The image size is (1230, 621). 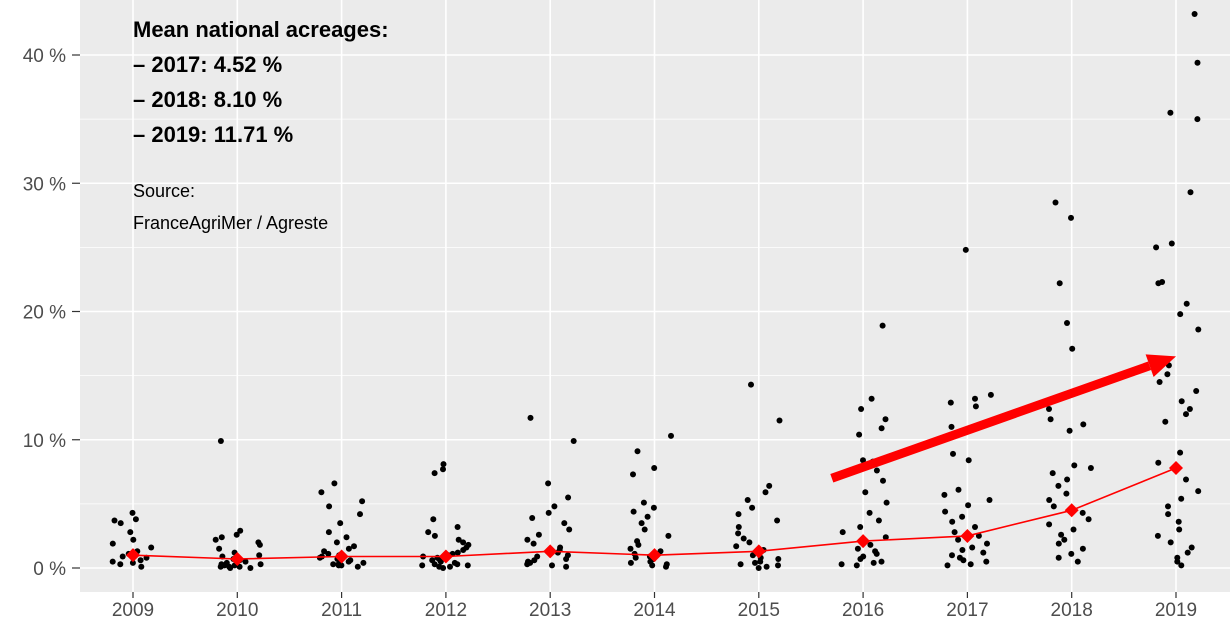 I want to click on x-tick-label: 2016, so click(x=863, y=610).